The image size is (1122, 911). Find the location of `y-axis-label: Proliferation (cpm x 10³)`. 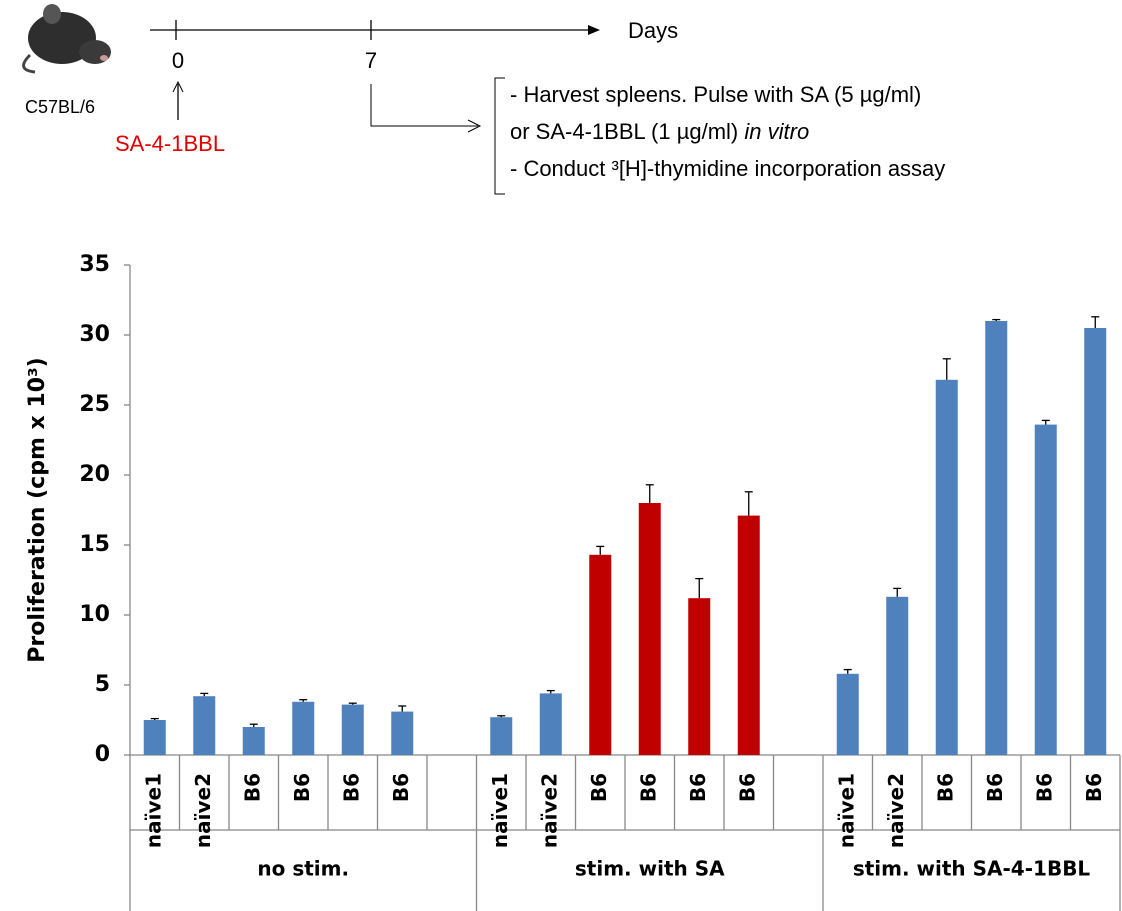

y-axis-label: Proliferation (cpm x 10³) is located at coordinates (37, 509).